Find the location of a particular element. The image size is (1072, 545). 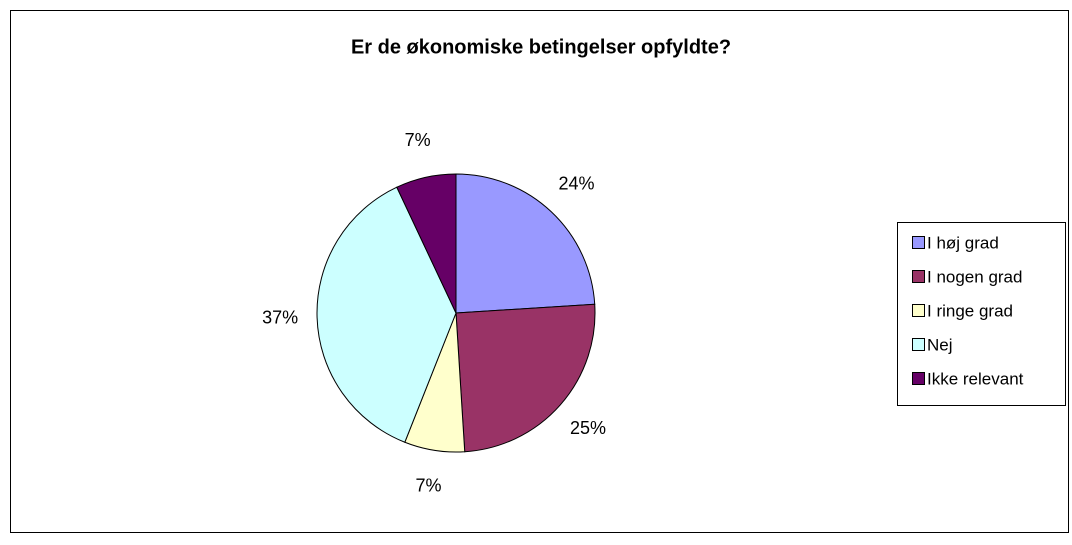

data-label: 24% is located at coordinates (576, 183).